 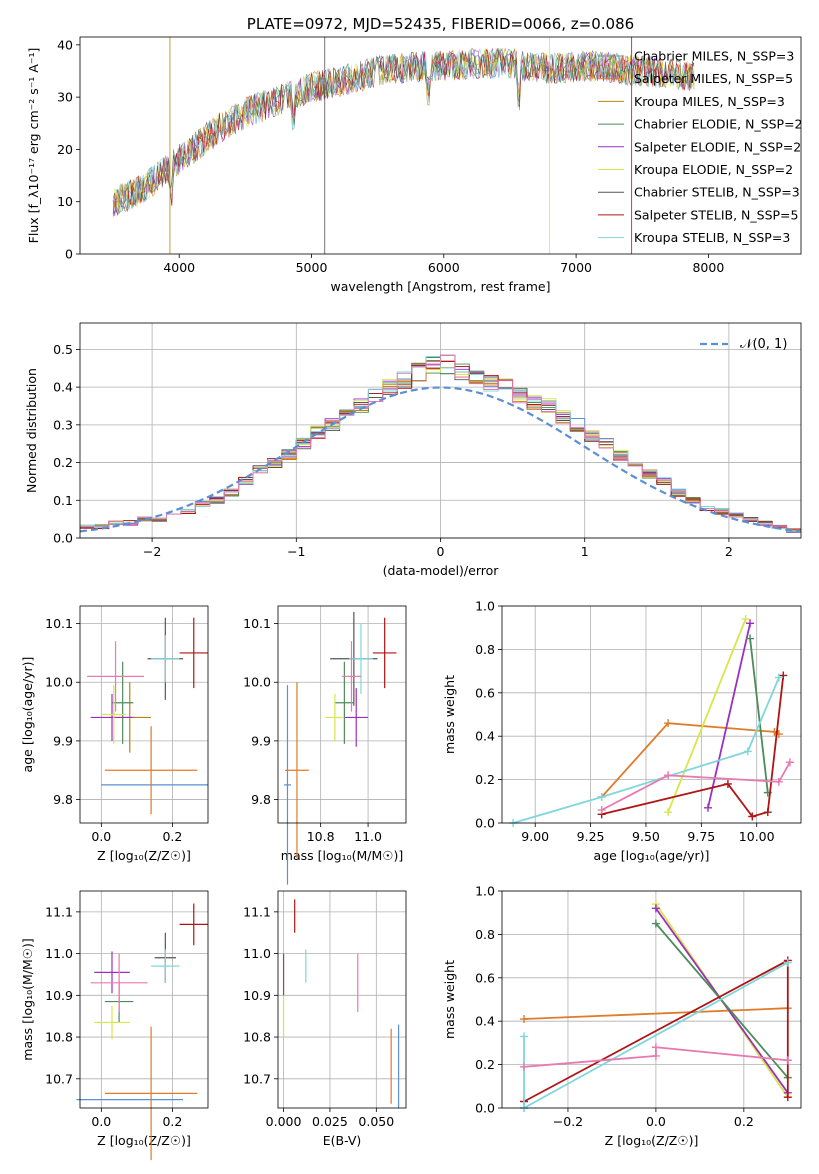 What do you see at coordinates (709, 101) in the screenshot?
I see `legend-label-2: Kroupa MILES, N_SSP=3` at bounding box center [709, 101].